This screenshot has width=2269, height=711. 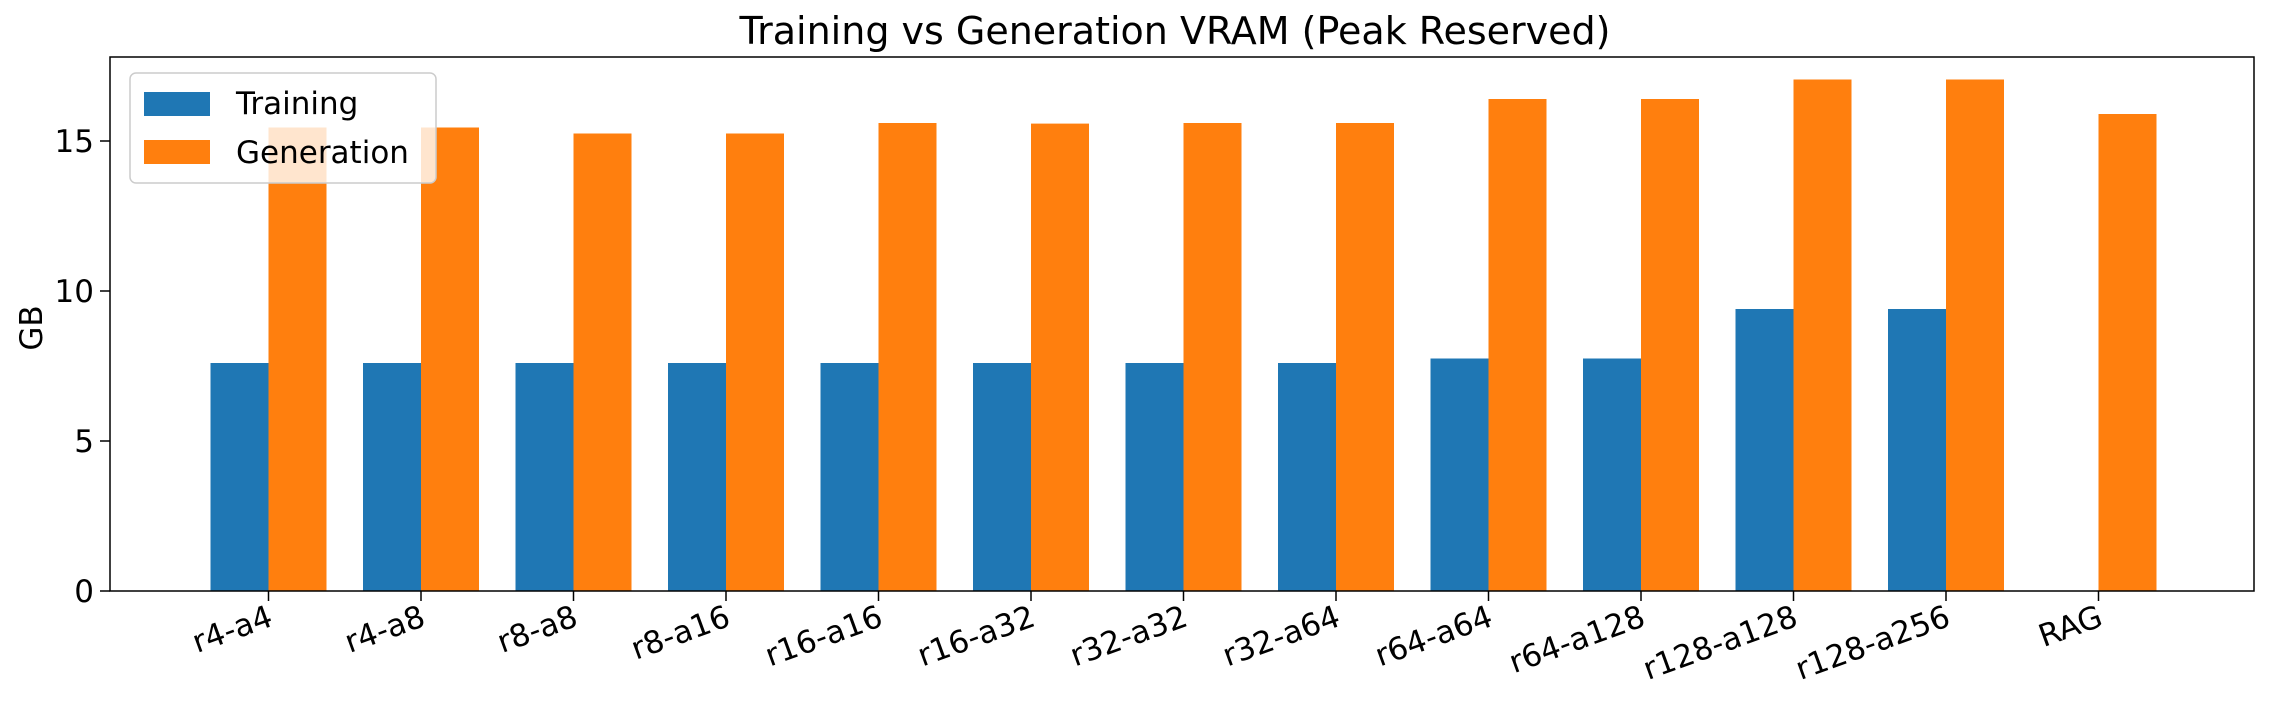 What do you see at coordinates (177, 152) in the screenshot?
I see `legend-swatch-generation` at bounding box center [177, 152].